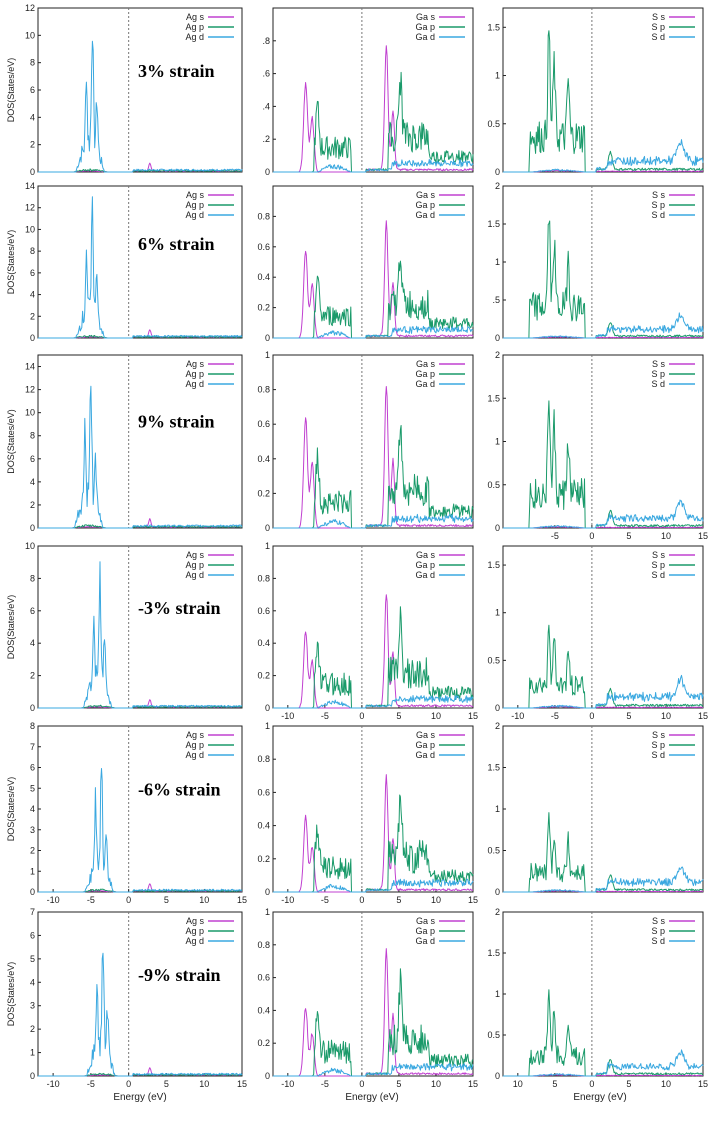  What do you see at coordinates (369, 1097) in the screenshot?
I see `x-axis-labels: Energy (eV) Energy (eV) Energy (eV)` at bounding box center [369, 1097].